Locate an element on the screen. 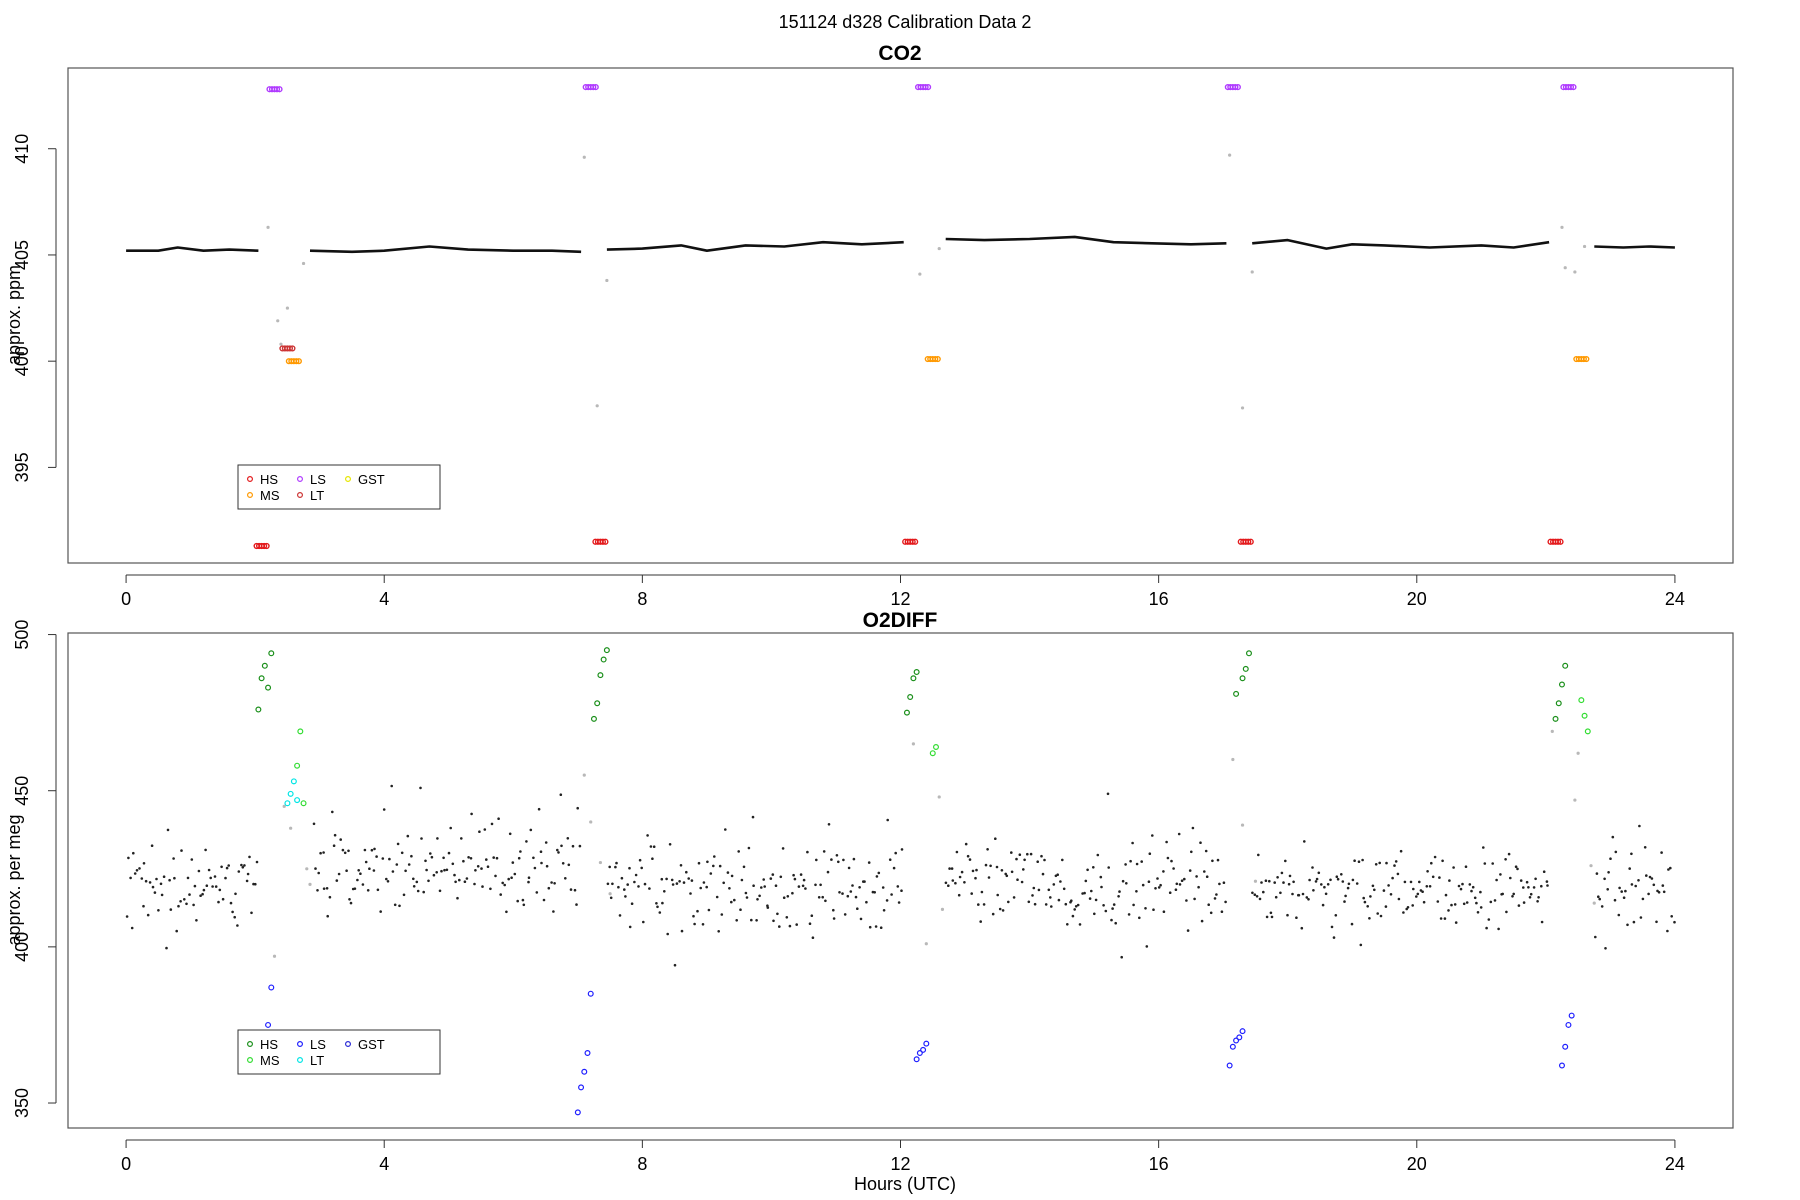 The image size is (1800, 1200). o2diff-panel-title: O2DIFF is located at coordinates (900, 620).